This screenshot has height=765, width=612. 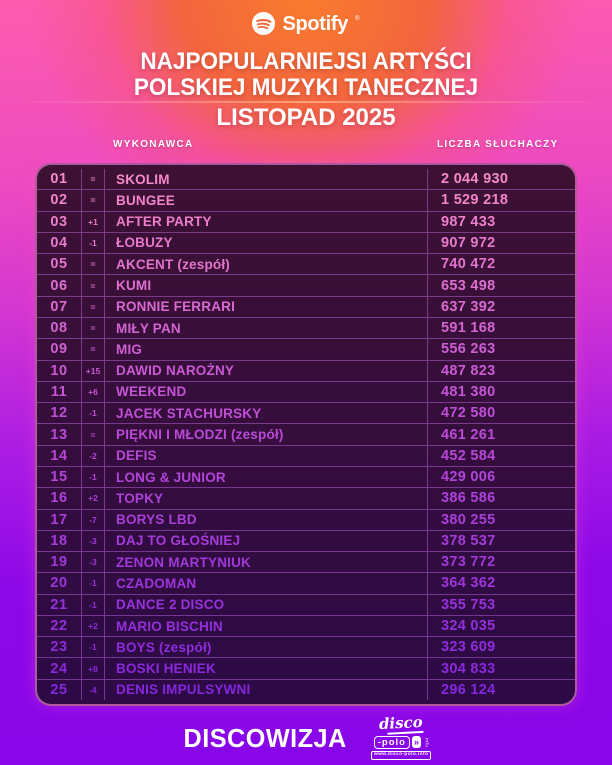 I want to click on chevrons-icon: », so click(x=416, y=742).